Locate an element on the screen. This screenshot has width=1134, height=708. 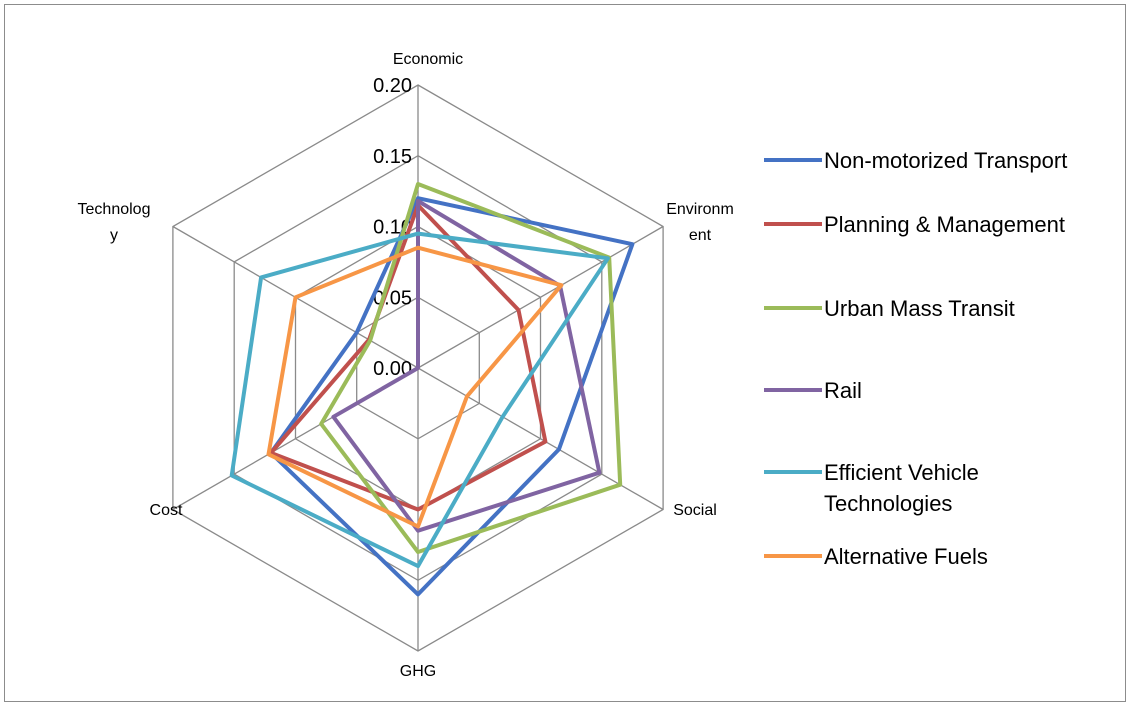
legend-label: Non-motorized Transport is located at coordinates (945, 160).